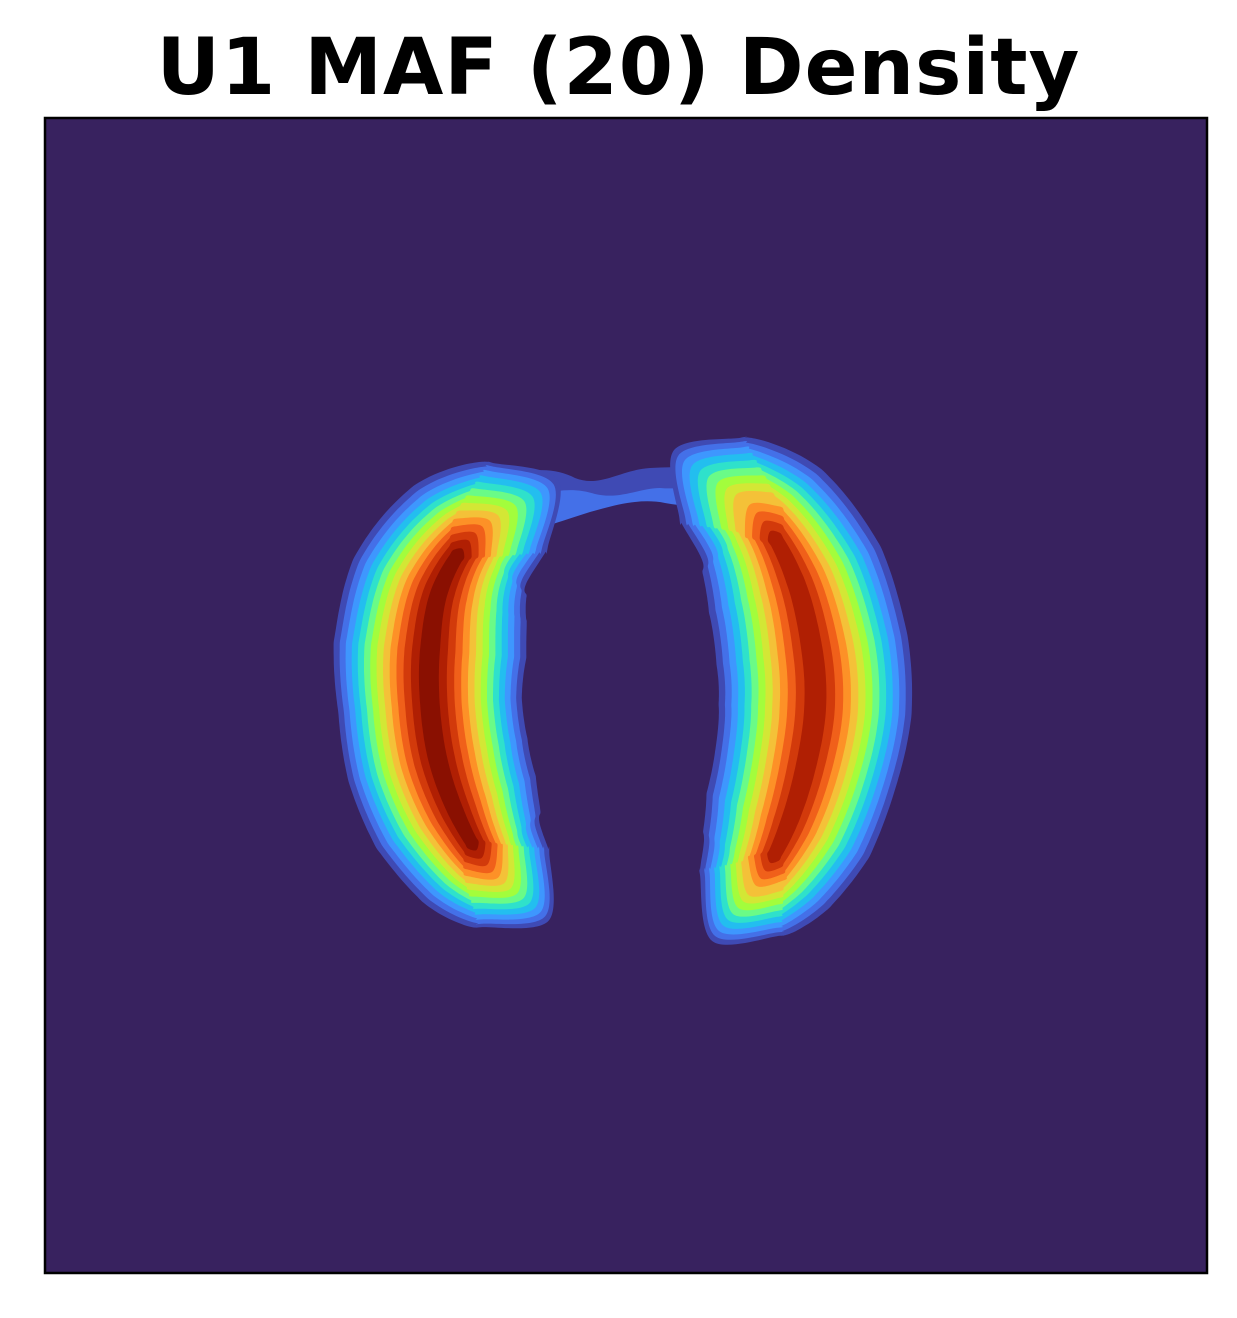 Image resolution: width=1237 pixels, height=1318 pixels. I want to click on contour-level-12-right, so click(797, 696).